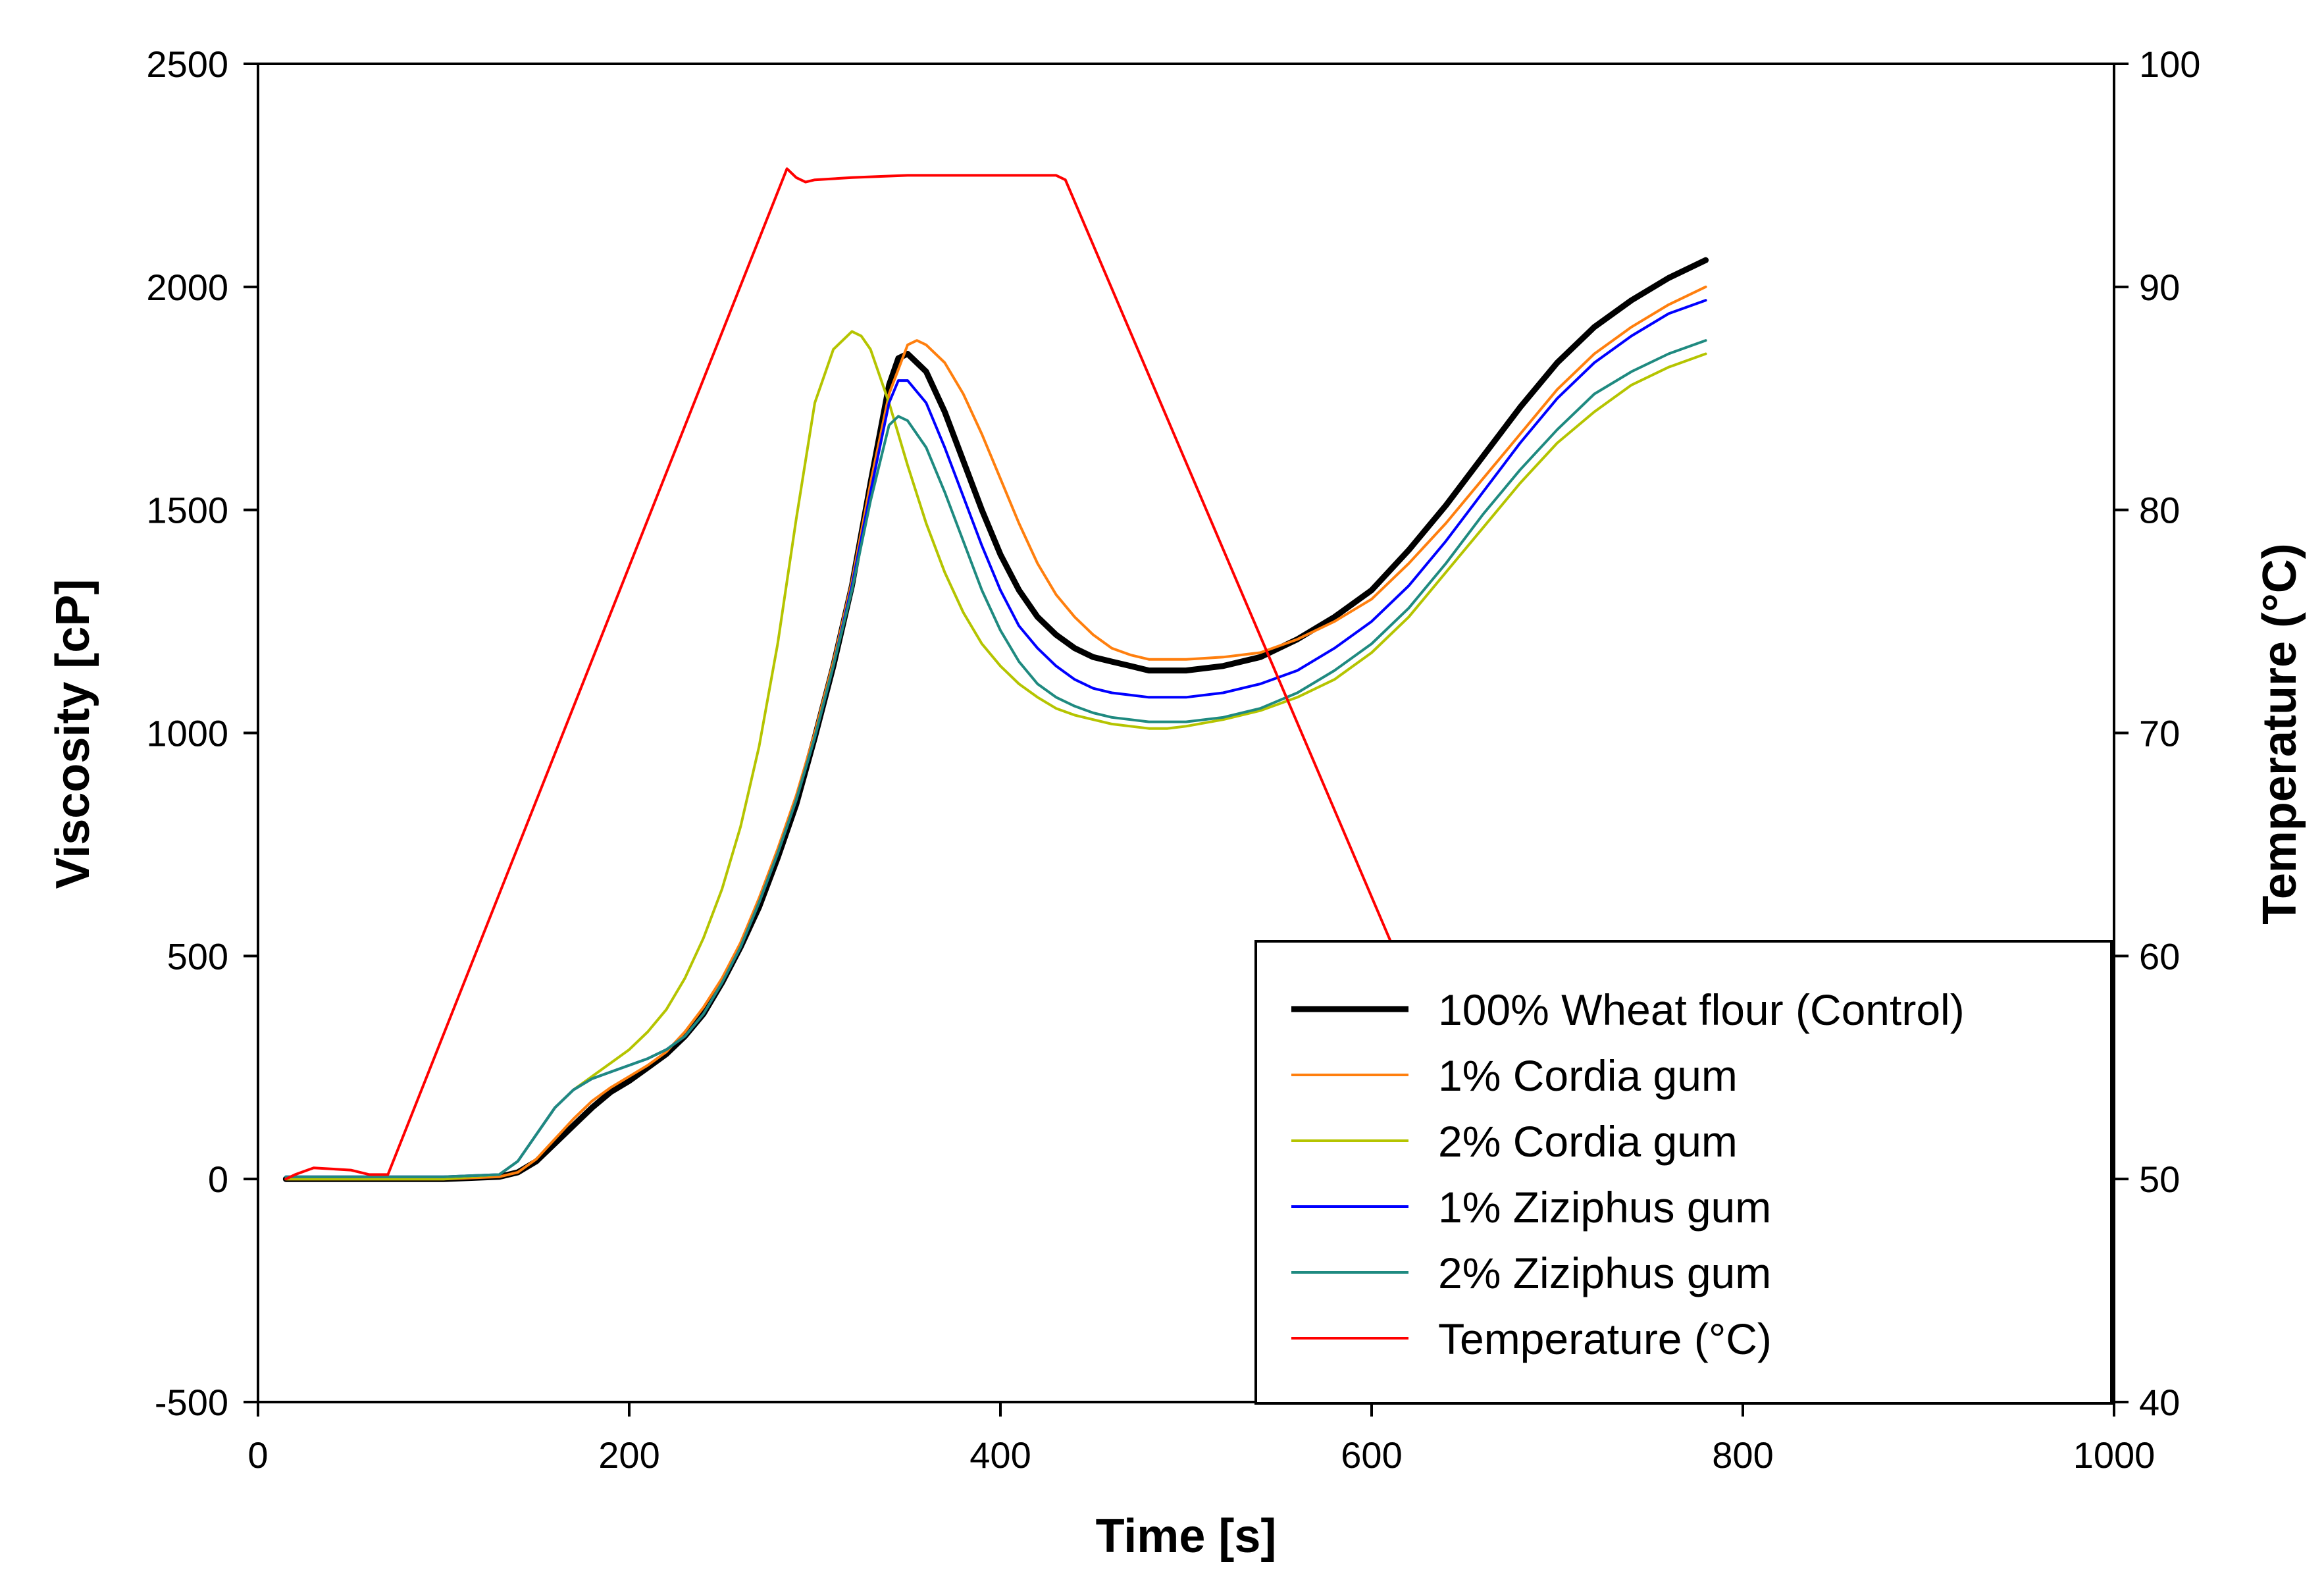 The height and width of the screenshot is (1589, 2324). Describe the element at coordinates (1371, 1455) in the screenshot. I see `x-tick-label: 600` at that location.